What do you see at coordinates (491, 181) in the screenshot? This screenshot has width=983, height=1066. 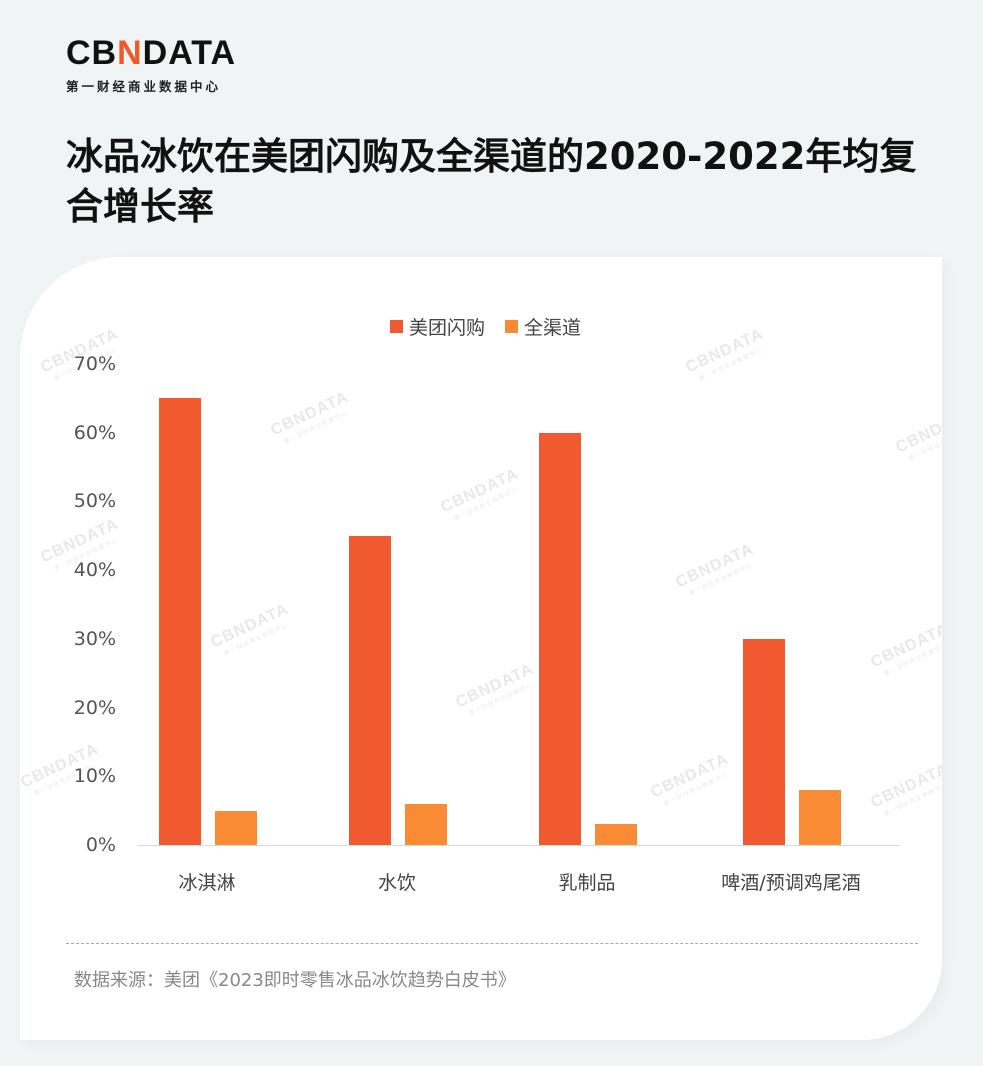 I see `chart-title: 冰品冰饮在美团闪购及全渠道的2020-2022年均复合增长率` at bounding box center [491, 181].